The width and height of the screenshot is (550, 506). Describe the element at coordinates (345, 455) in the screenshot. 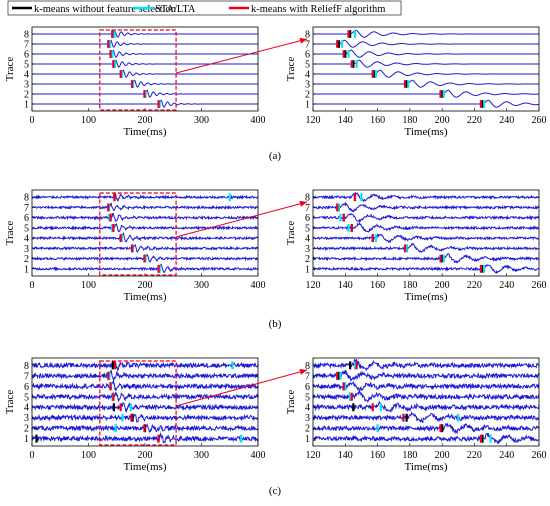

I see `x-tick-label: 140` at that location.